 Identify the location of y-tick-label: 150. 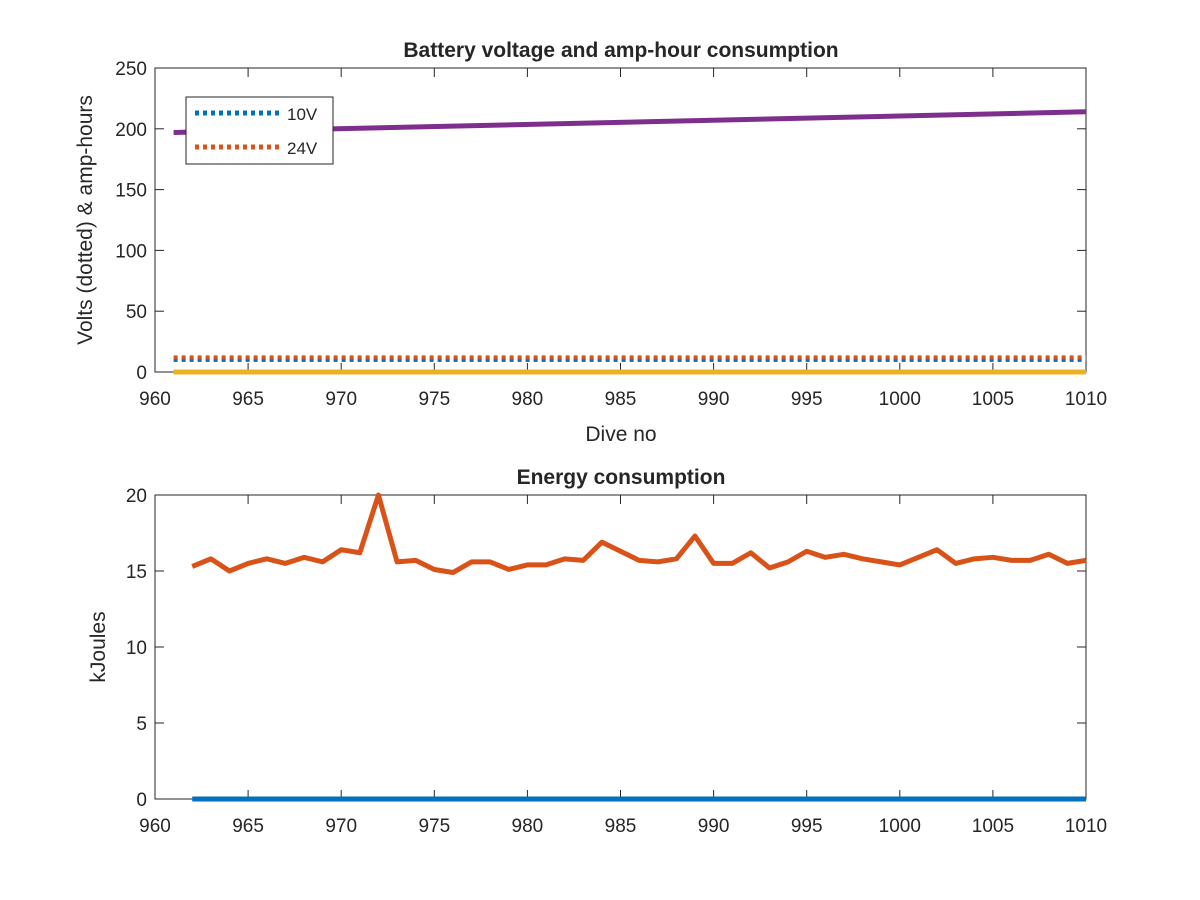
(131, 191).